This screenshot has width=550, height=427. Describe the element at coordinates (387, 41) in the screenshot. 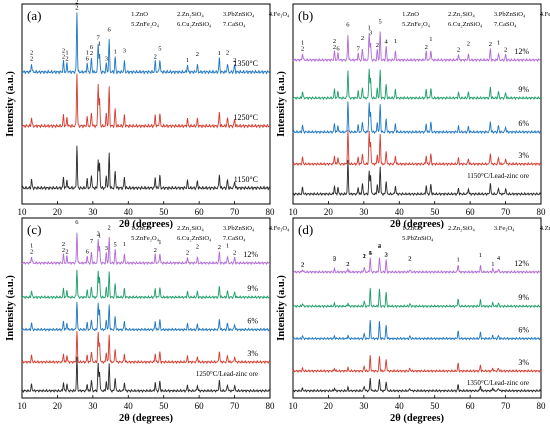

I see `peak-marker: 4` at that location.